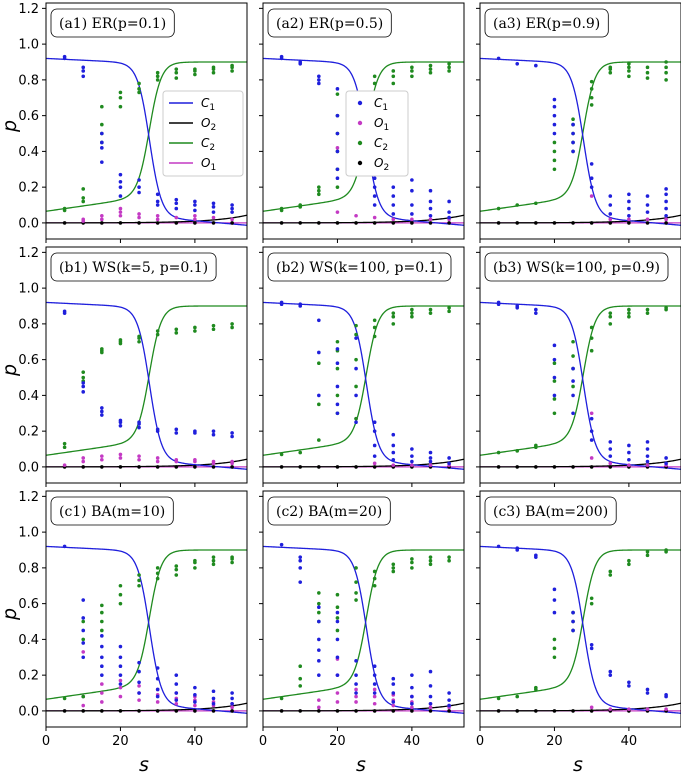 This screenshot has width=681, height=778. Describe the element at coordinates (28, 396) in the screenshot. I see `y-tick-label: 0.4` at that location.